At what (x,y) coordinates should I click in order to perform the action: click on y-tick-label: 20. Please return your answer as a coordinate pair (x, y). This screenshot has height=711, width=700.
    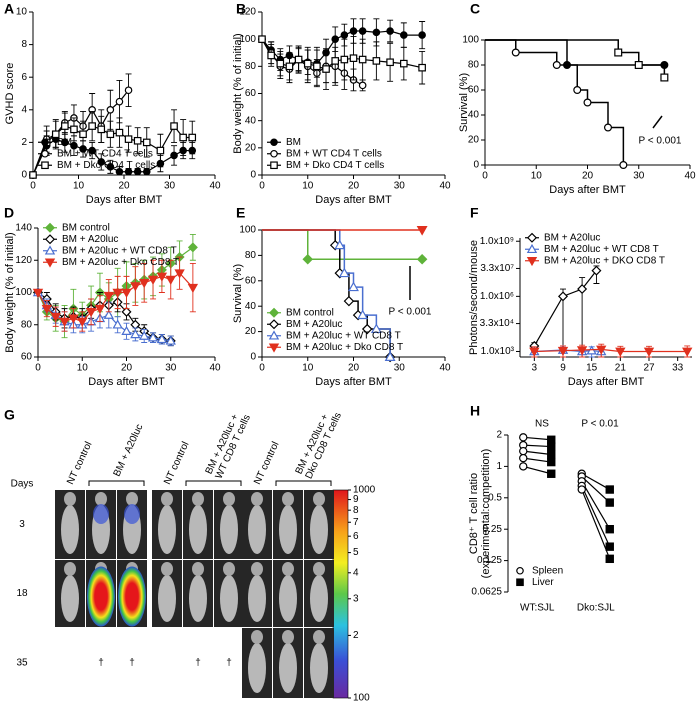
    Looking at the image, I should click on (251, 331).